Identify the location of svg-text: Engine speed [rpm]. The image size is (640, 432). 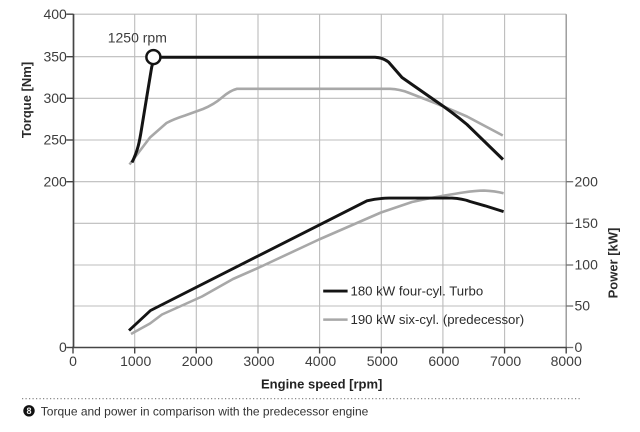
(321, 384).